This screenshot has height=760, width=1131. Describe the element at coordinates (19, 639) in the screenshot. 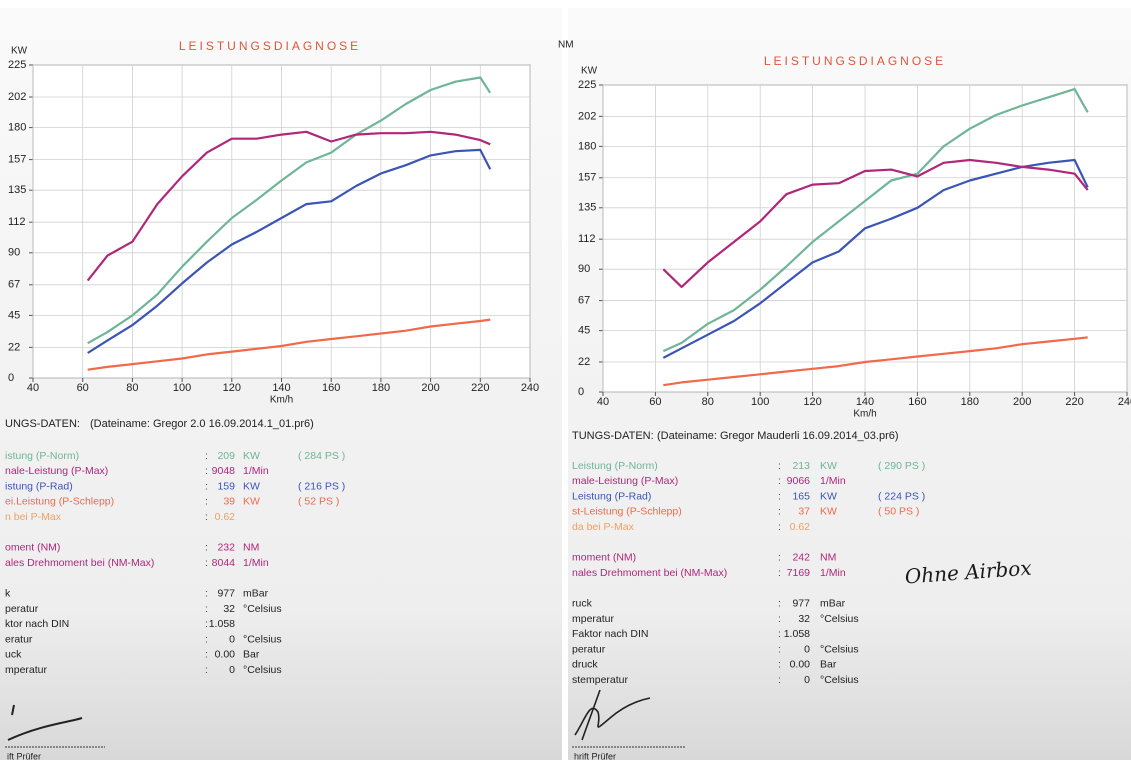

I see `row-label: eratur` at that location.